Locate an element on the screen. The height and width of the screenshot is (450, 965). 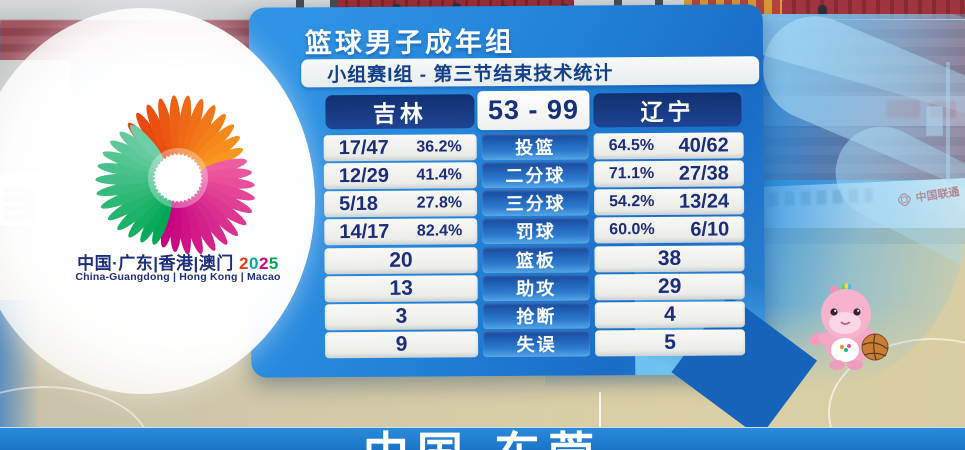
stat-row-turnovers: 9 失误 5 is located at coordinates (508, 344).